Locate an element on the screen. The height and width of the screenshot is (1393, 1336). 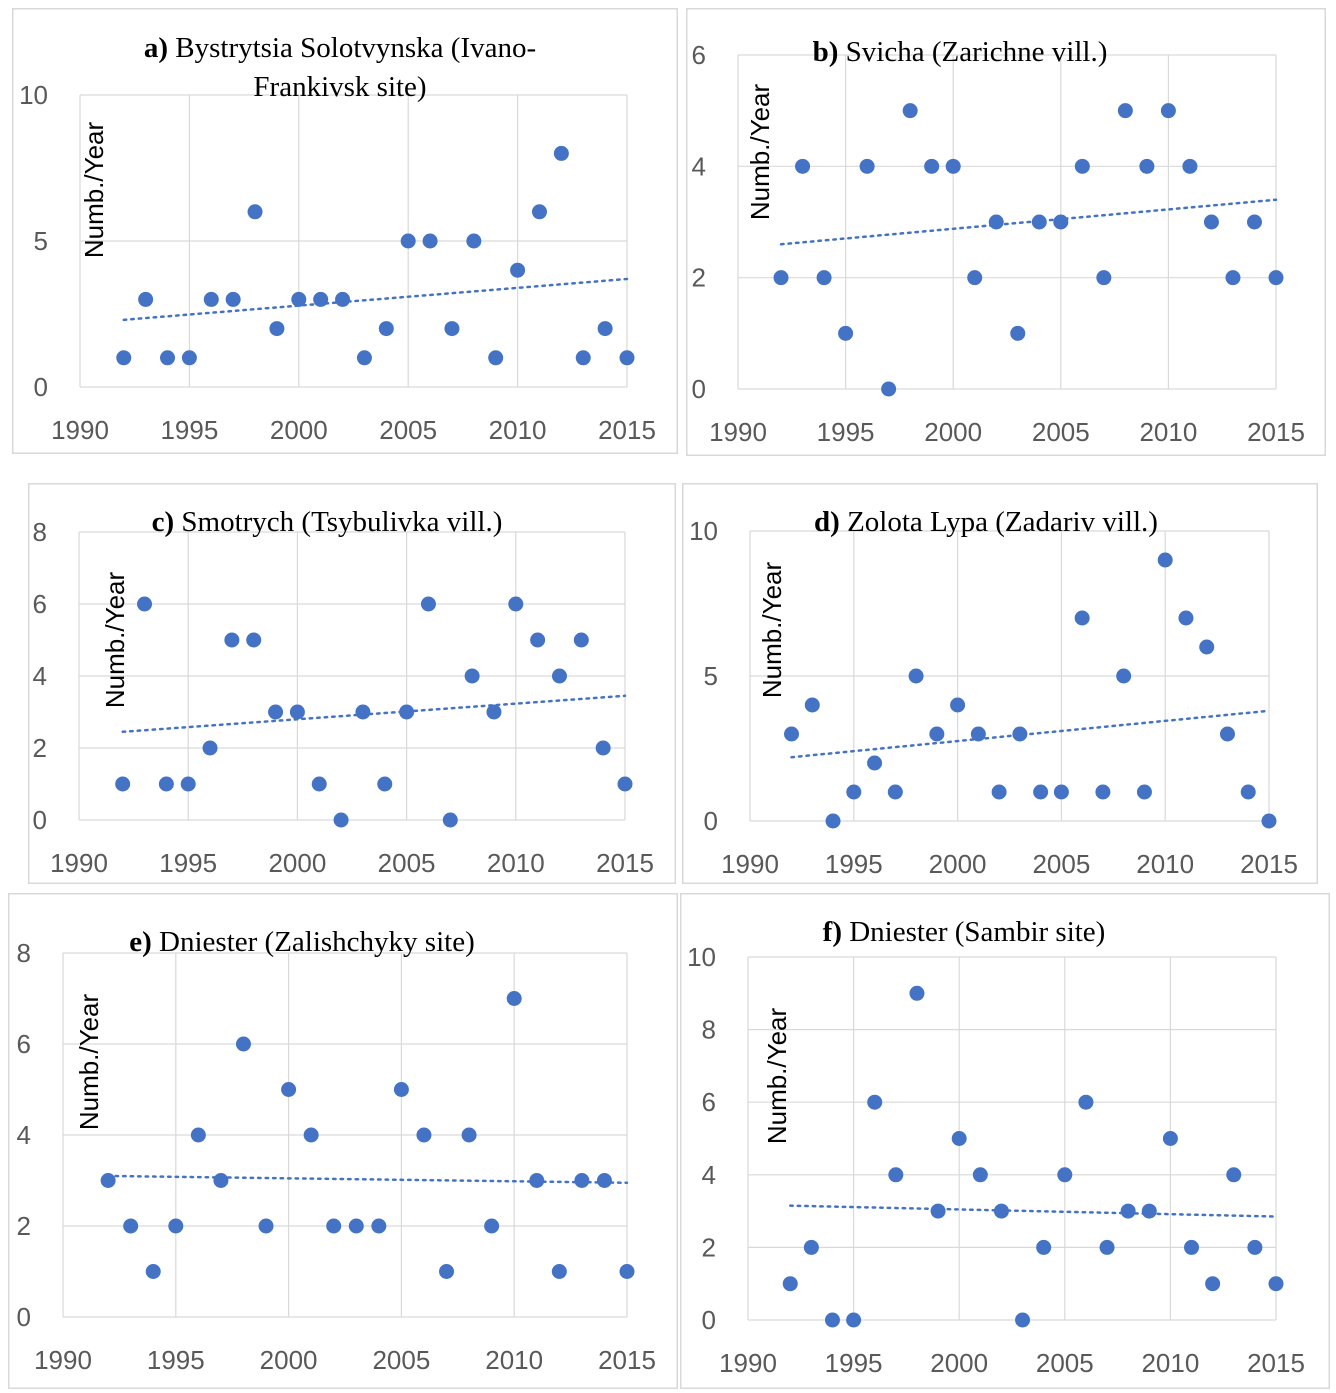
panel-label: d) is located at coordinates (830, 522).